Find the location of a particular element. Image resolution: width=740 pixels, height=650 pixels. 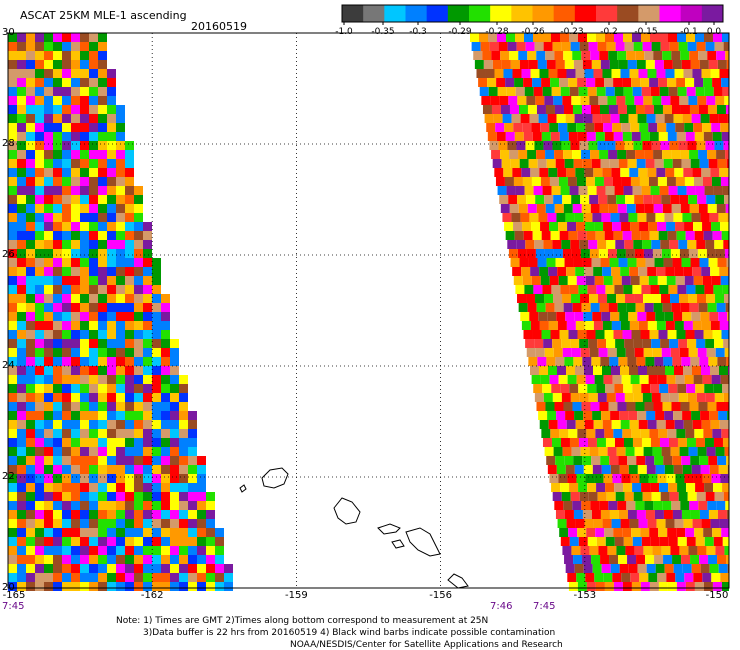

color-scale-tick: -1.0 is located at coordinates (344, 32).